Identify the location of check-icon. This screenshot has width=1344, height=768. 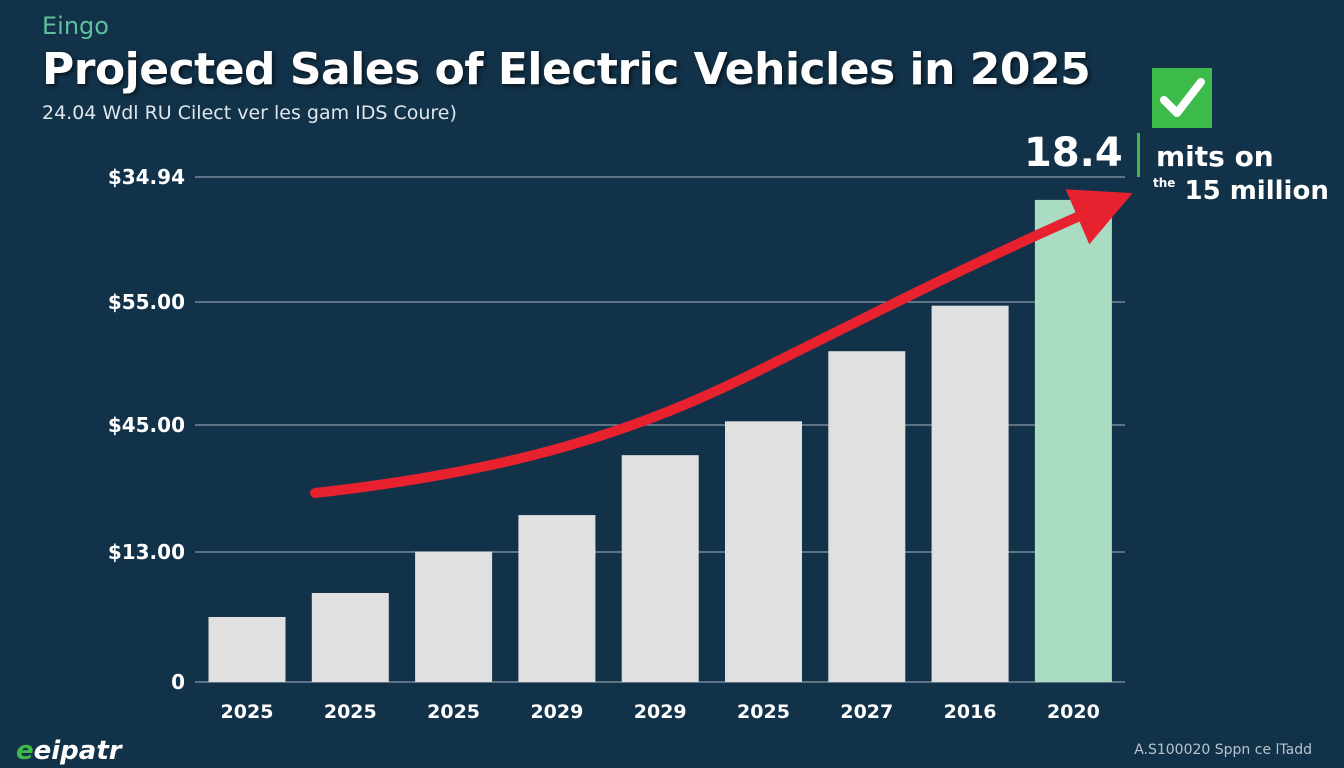
(1182, 98).